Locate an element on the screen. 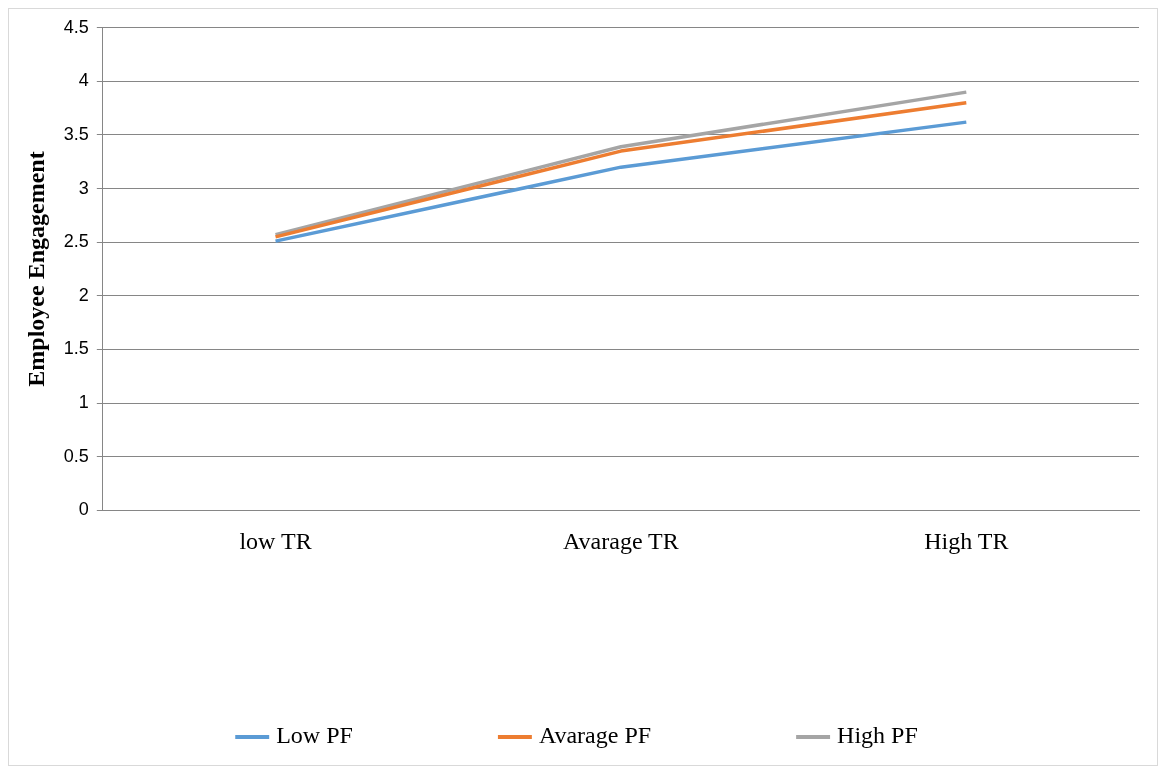  y-axis-title: Employee Engagement is located at coordinates (35, 269).